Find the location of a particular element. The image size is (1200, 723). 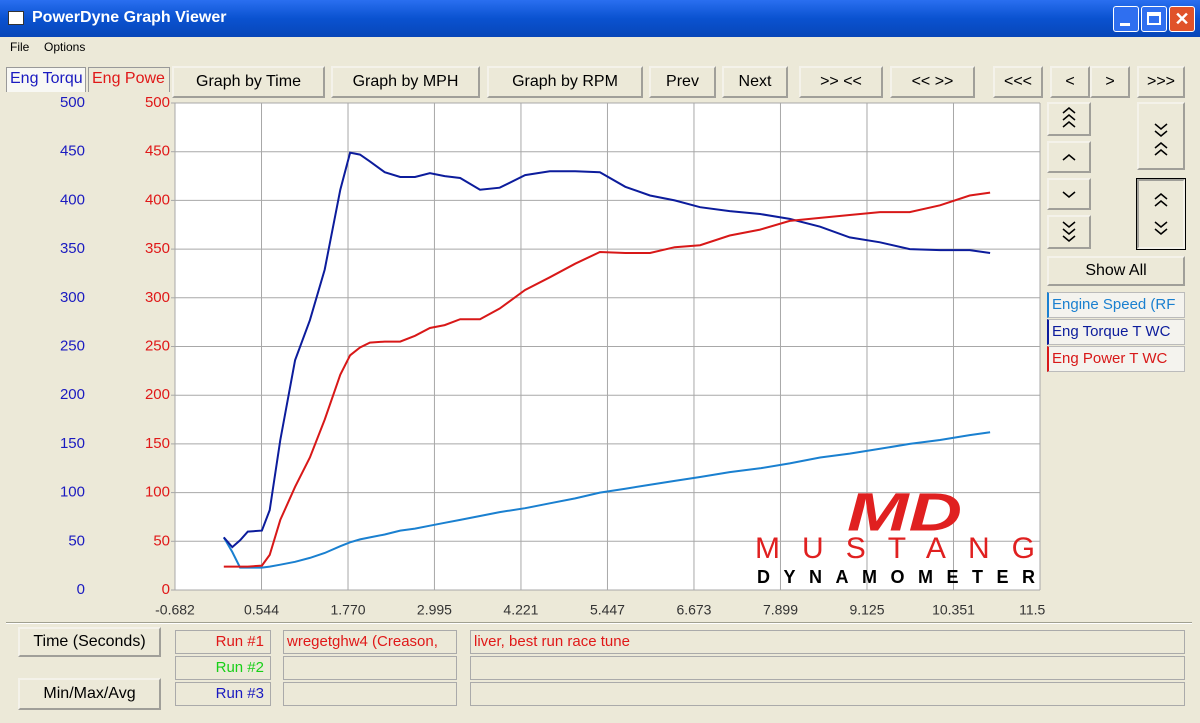

toolbar-button: < is located at coordinates (1070, 82).